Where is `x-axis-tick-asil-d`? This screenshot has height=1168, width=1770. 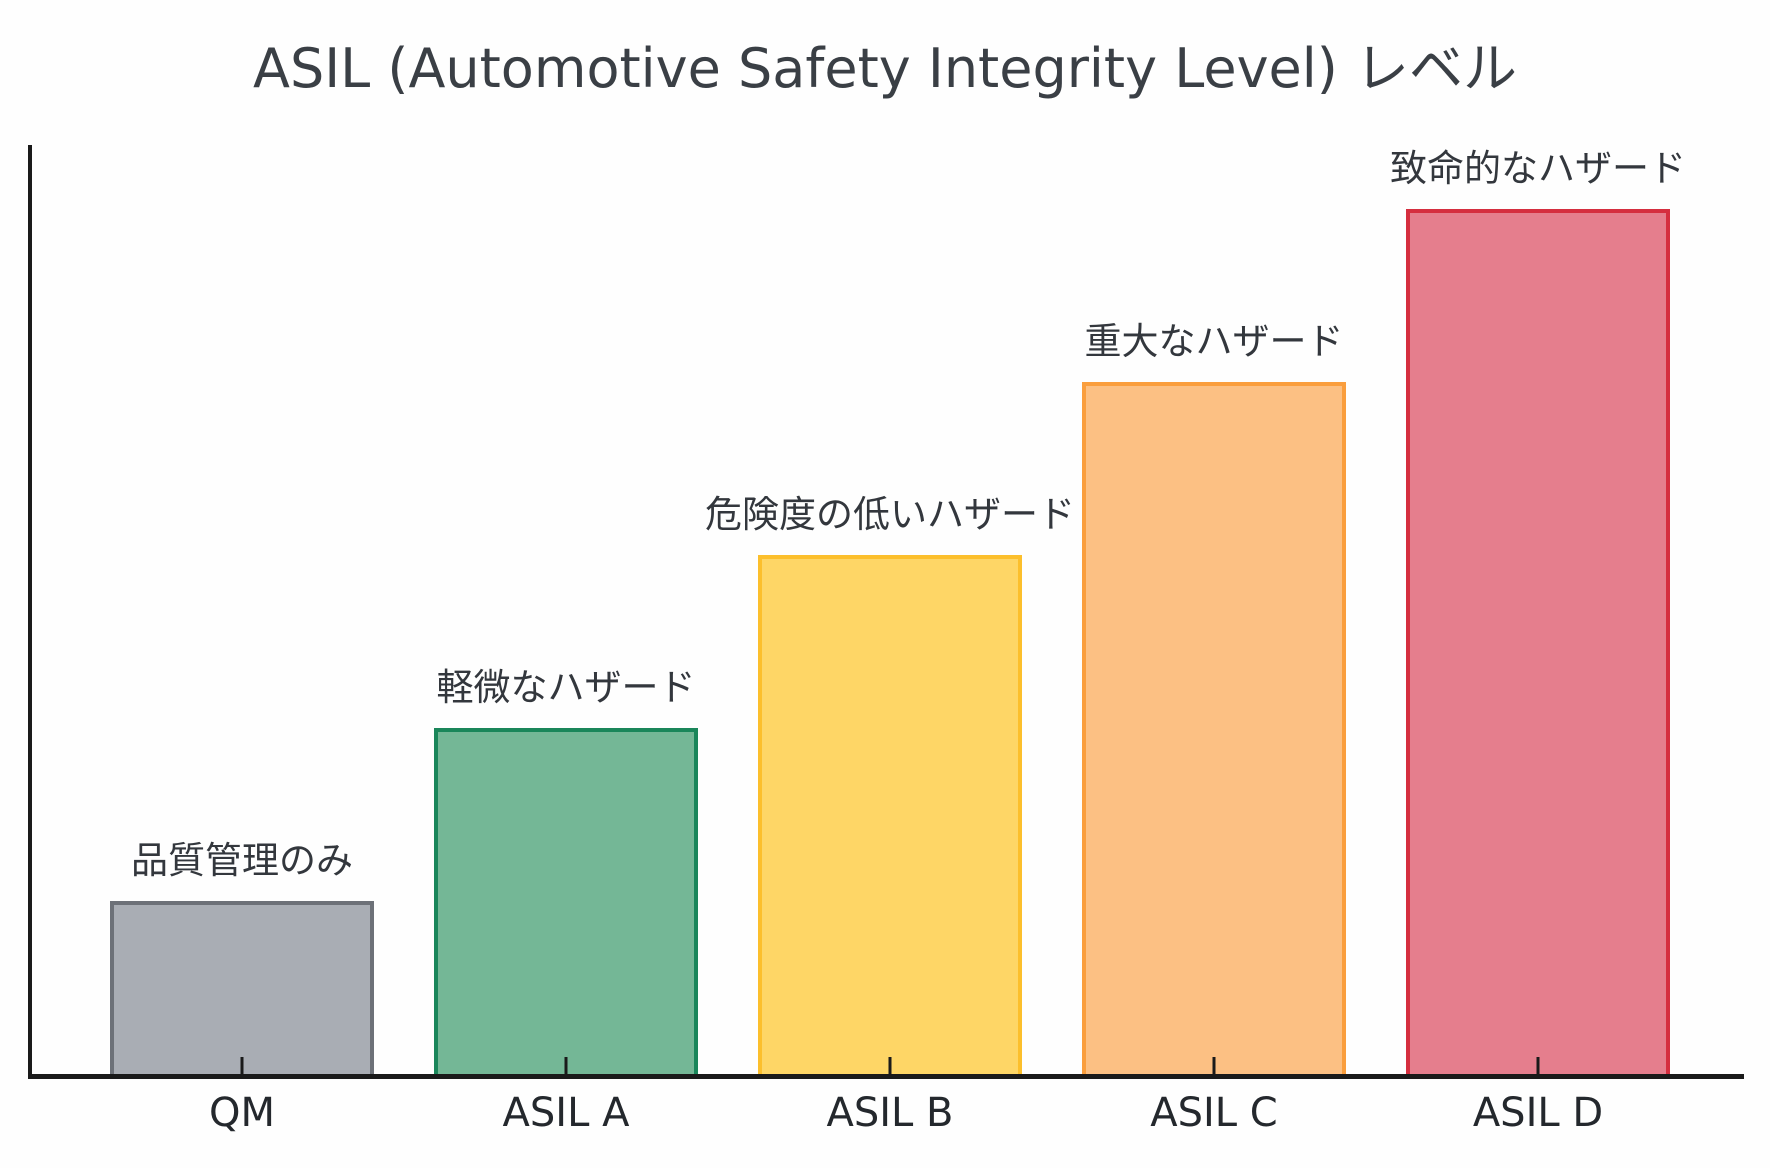
x-axis-tick-asil-d is located at coordinates (1538, 1065).